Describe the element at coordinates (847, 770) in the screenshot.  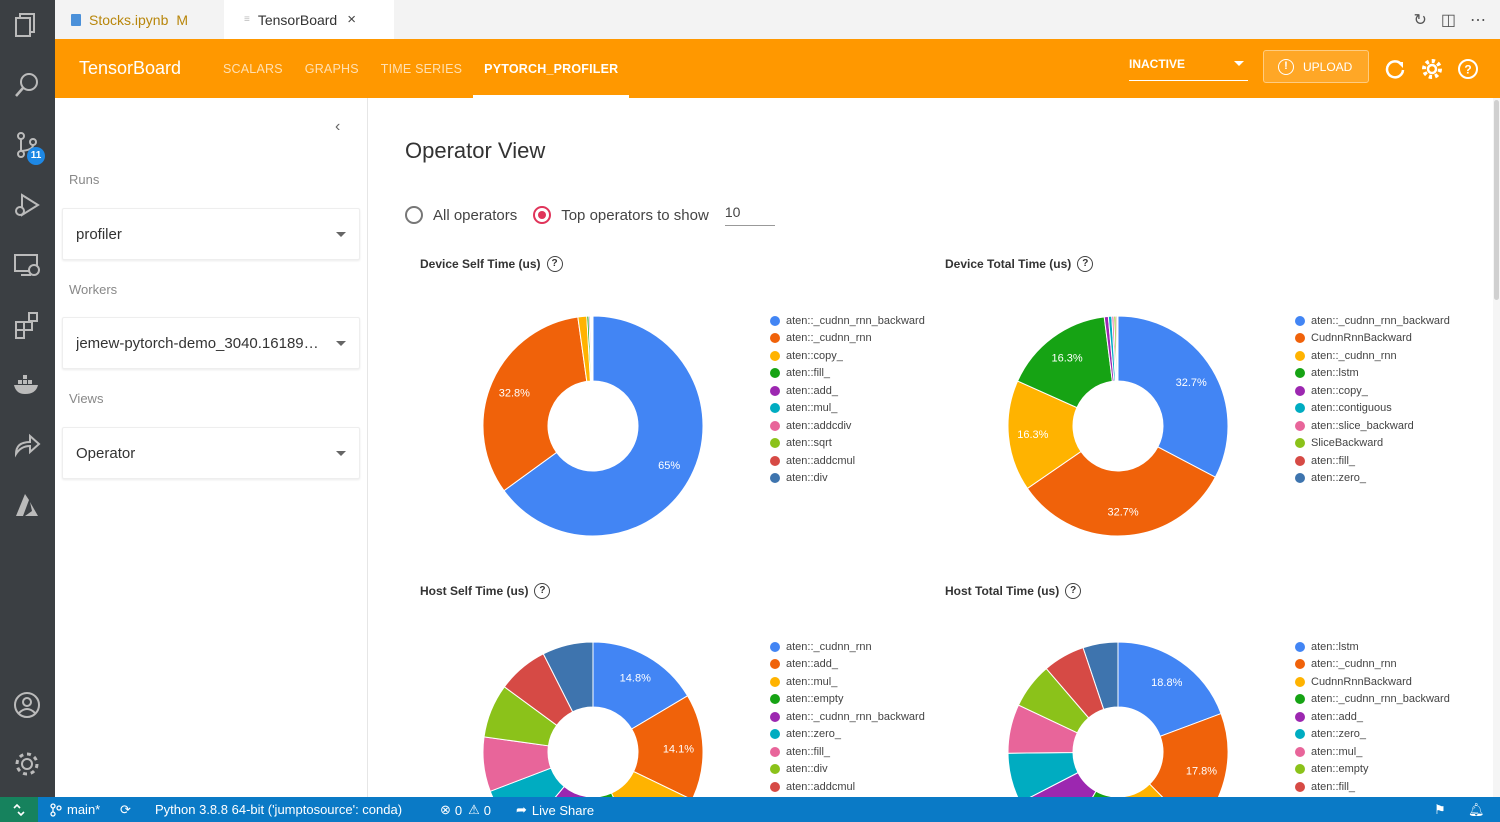
I see `legend-item: aten::div` at that location.